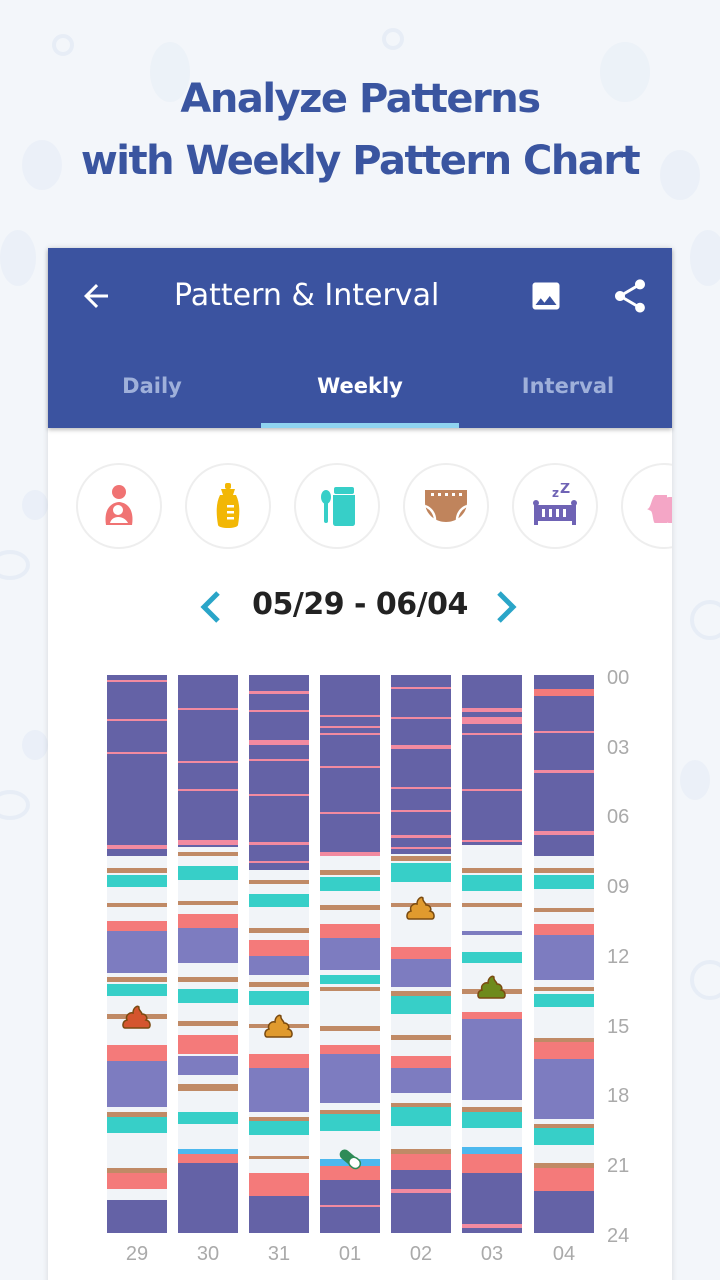  What do you see at coordinates (350, 1159) in the screenshot?
I see `medicine-pill-icon` at bounding box center [350, 1159].